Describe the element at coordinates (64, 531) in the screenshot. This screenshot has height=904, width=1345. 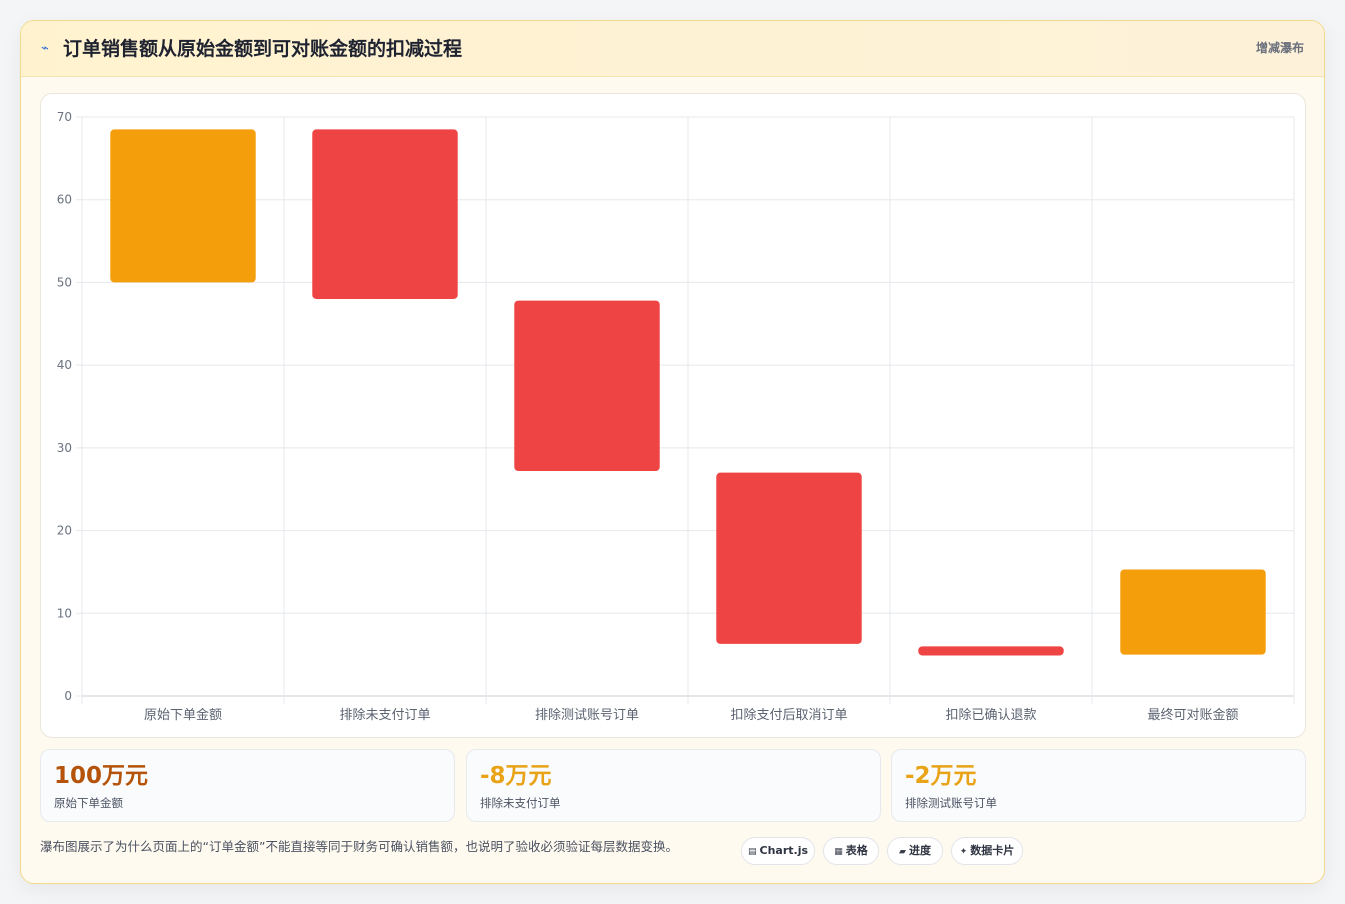
I see `y-tick-label: 20` at that location.